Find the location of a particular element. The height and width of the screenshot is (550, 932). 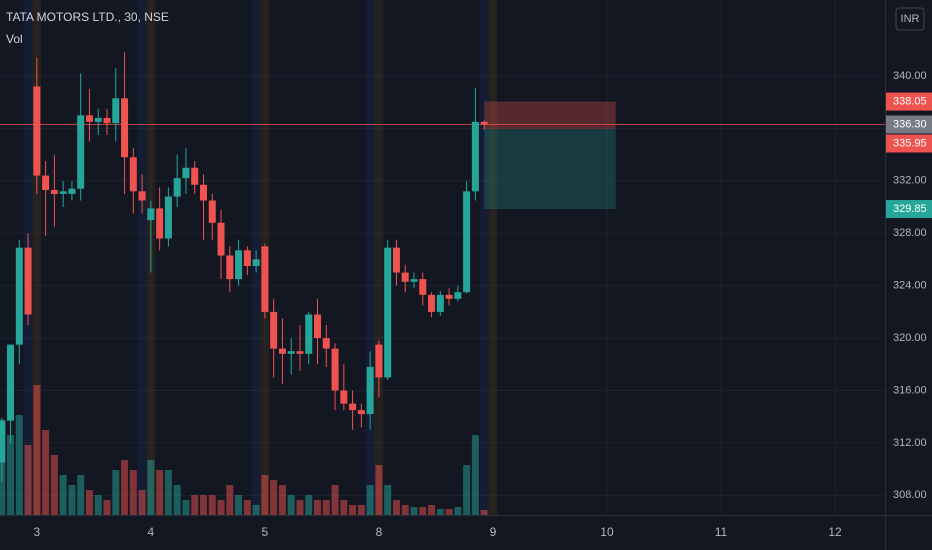

x-tick-label: 4 is located at coordinates (151, 532).